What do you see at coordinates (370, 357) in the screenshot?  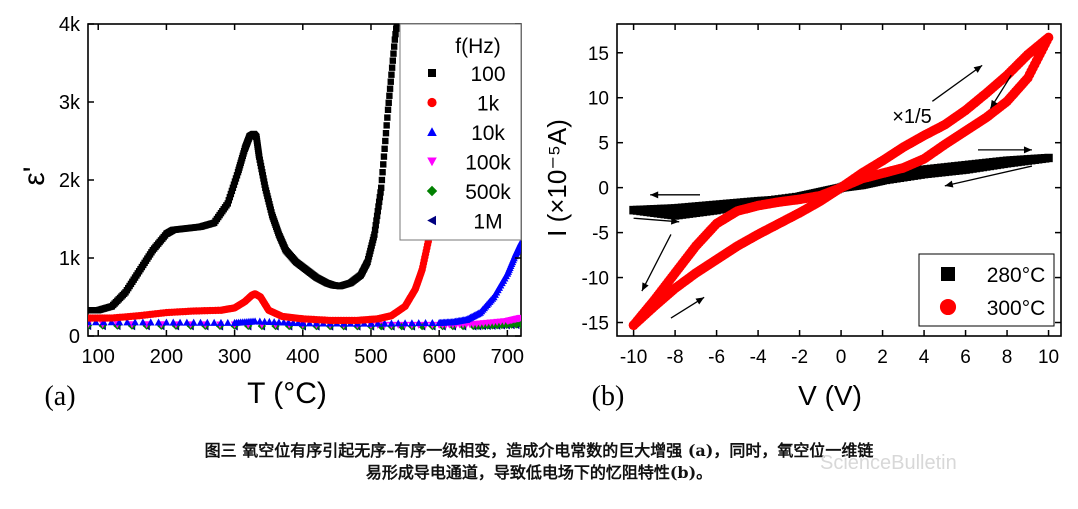 I see `x-tick-label: 500` at bounding box center [370, 357].